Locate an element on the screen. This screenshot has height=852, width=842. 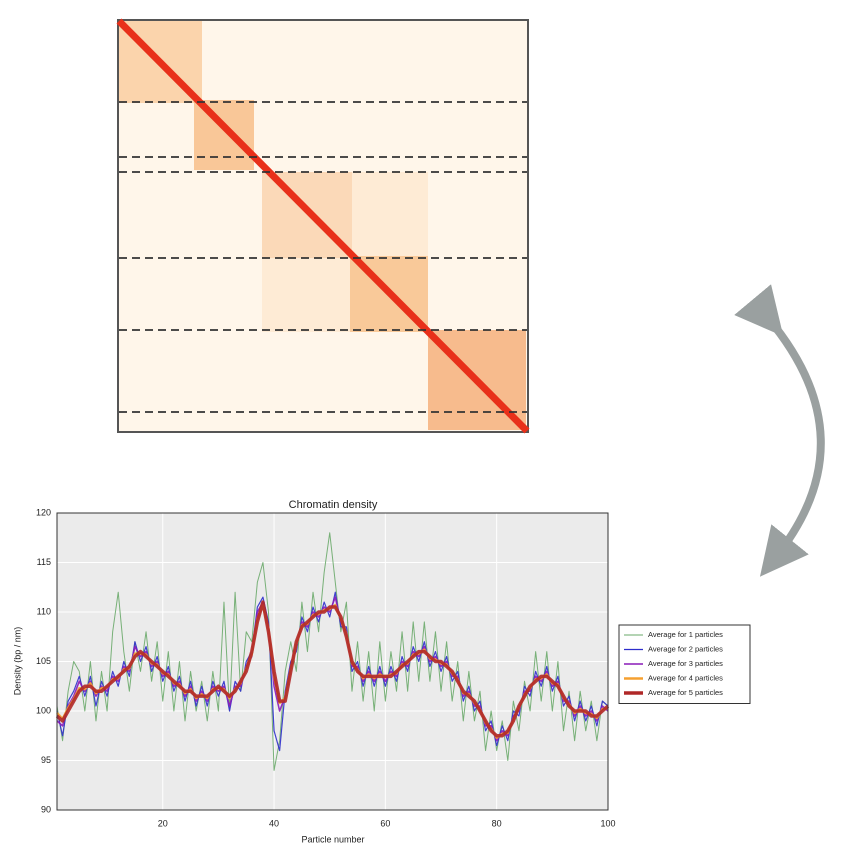
x-tick-label: 60 is located at coordinates (385, 823).